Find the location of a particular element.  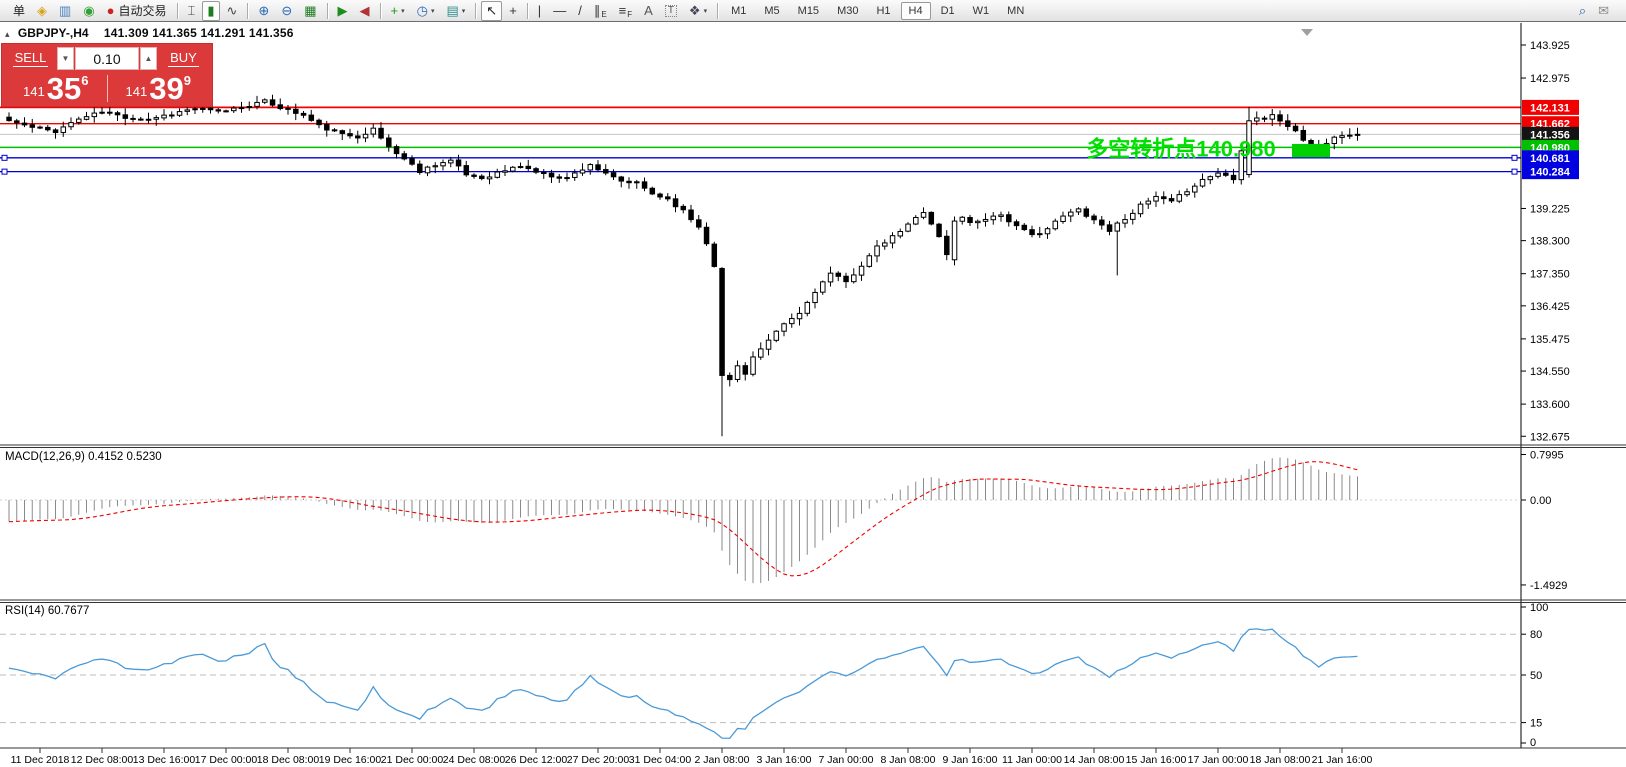

timeframe-M1: M1 is located at coordinates (739, 10).